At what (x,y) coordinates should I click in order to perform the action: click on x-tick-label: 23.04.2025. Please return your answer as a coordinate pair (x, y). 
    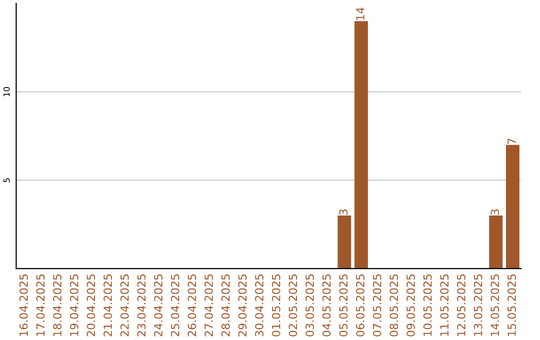
    Looking at the image, I should click on (141, 305).